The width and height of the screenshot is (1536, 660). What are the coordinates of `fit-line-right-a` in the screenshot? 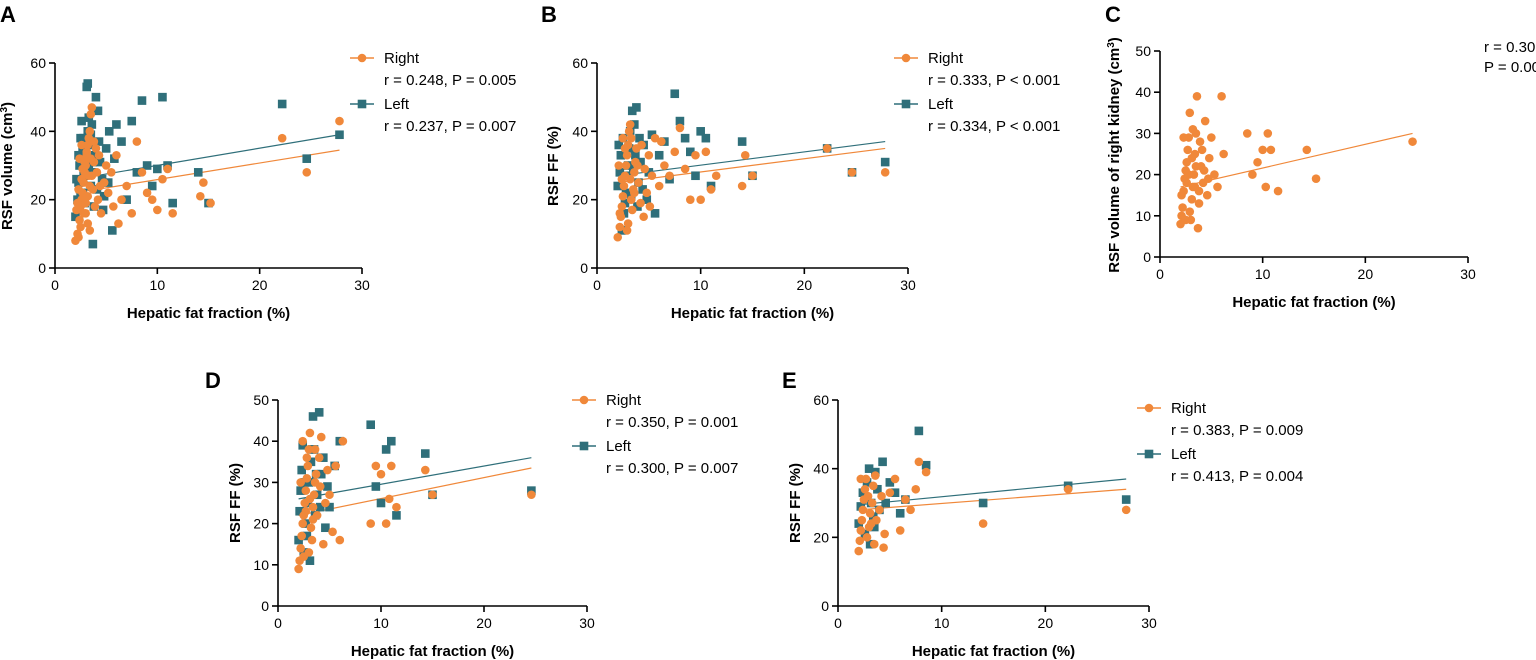 It's located at (207, 171).